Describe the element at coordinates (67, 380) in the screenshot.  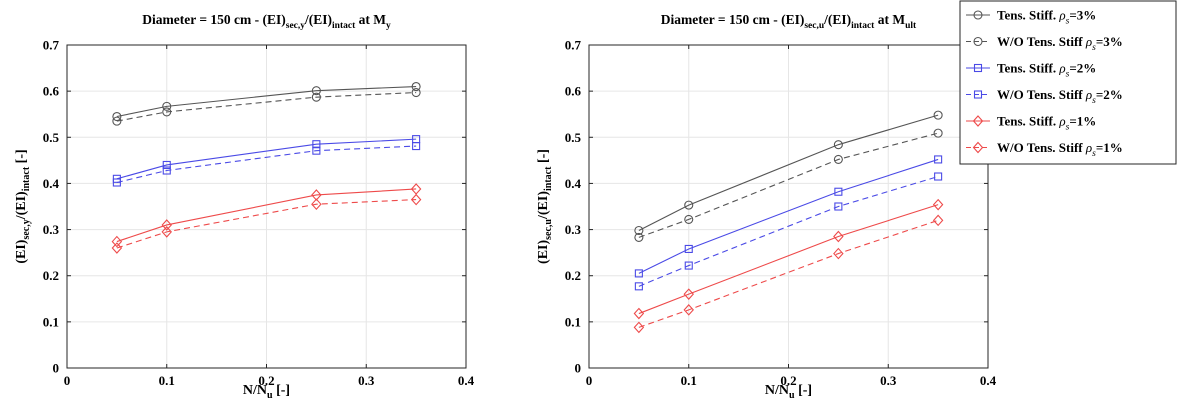
I see `x-tick-label: 0` at that location.